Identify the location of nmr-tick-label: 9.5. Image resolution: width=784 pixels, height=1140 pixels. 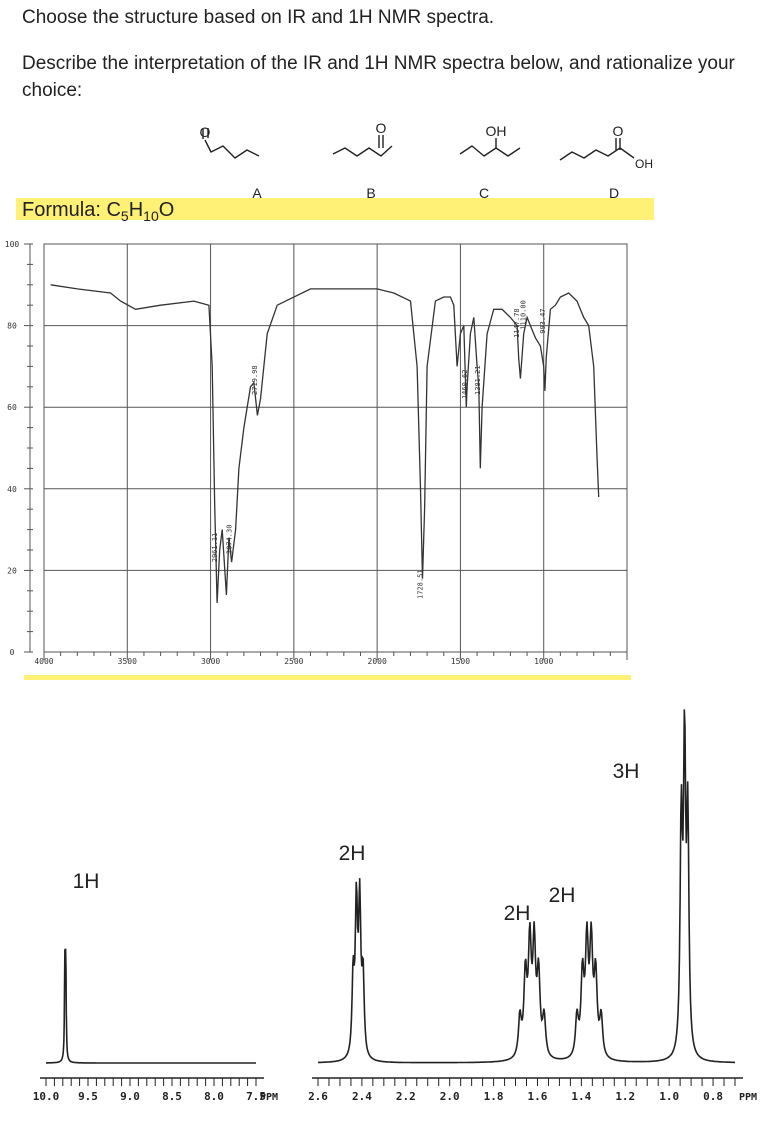
(88, 1096).